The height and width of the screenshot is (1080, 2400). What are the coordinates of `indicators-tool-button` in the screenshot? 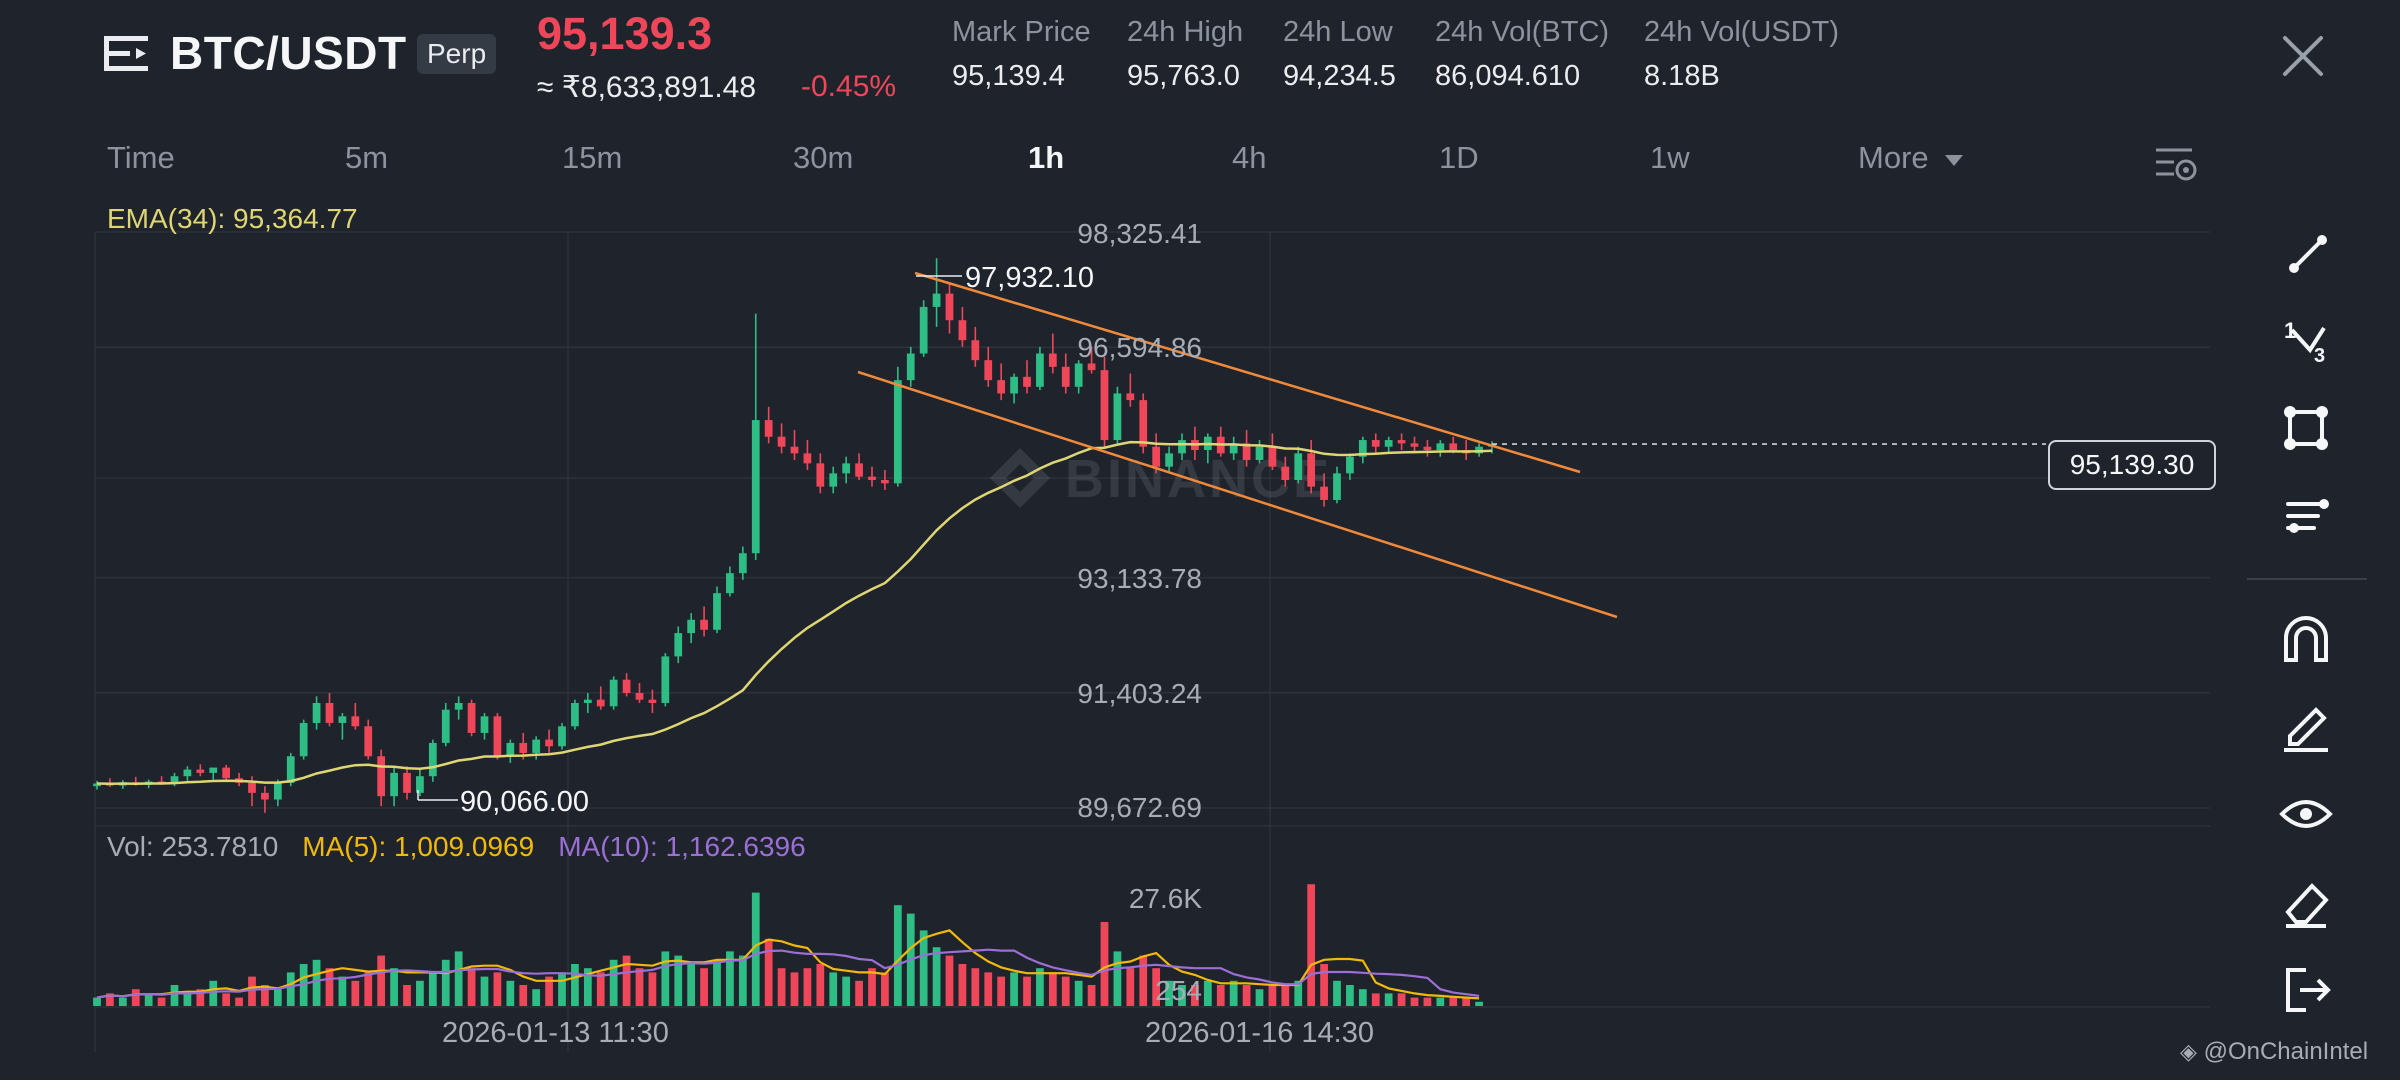 It's located at (2306, 516).